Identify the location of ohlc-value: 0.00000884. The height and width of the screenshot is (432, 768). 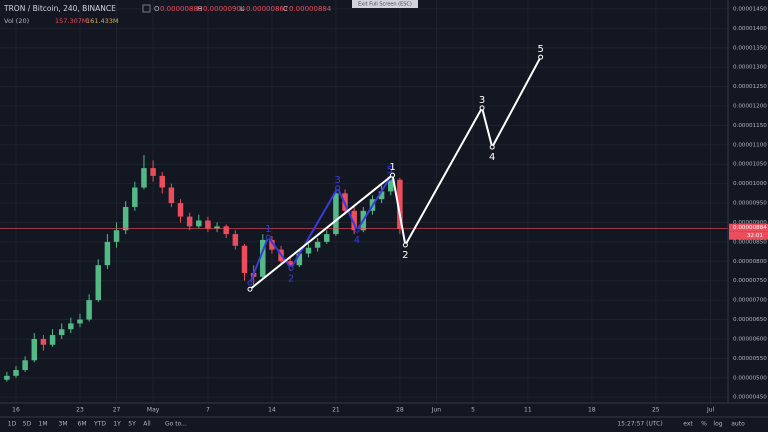
(310, 9).